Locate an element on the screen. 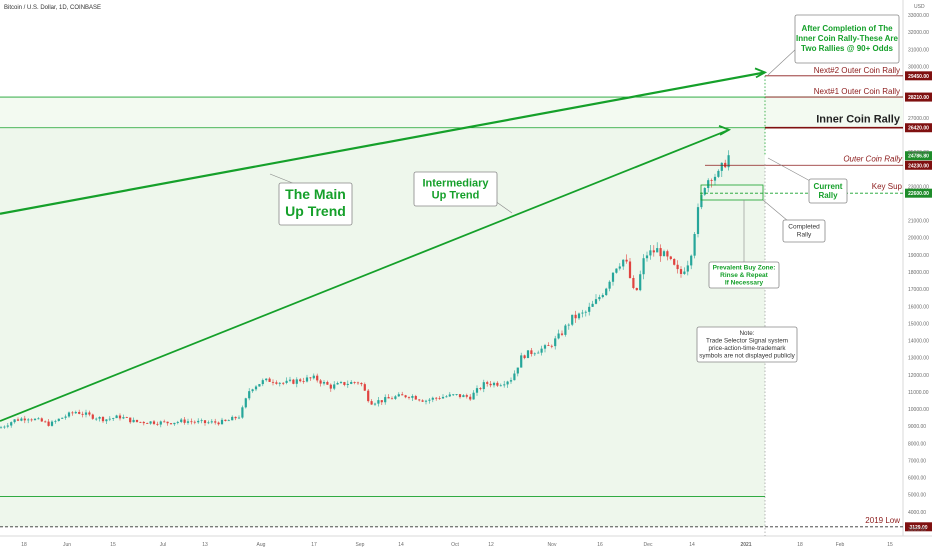 This screenshot has height=550, width=932. current-rally-pointer is located at coordinates (790, 170).